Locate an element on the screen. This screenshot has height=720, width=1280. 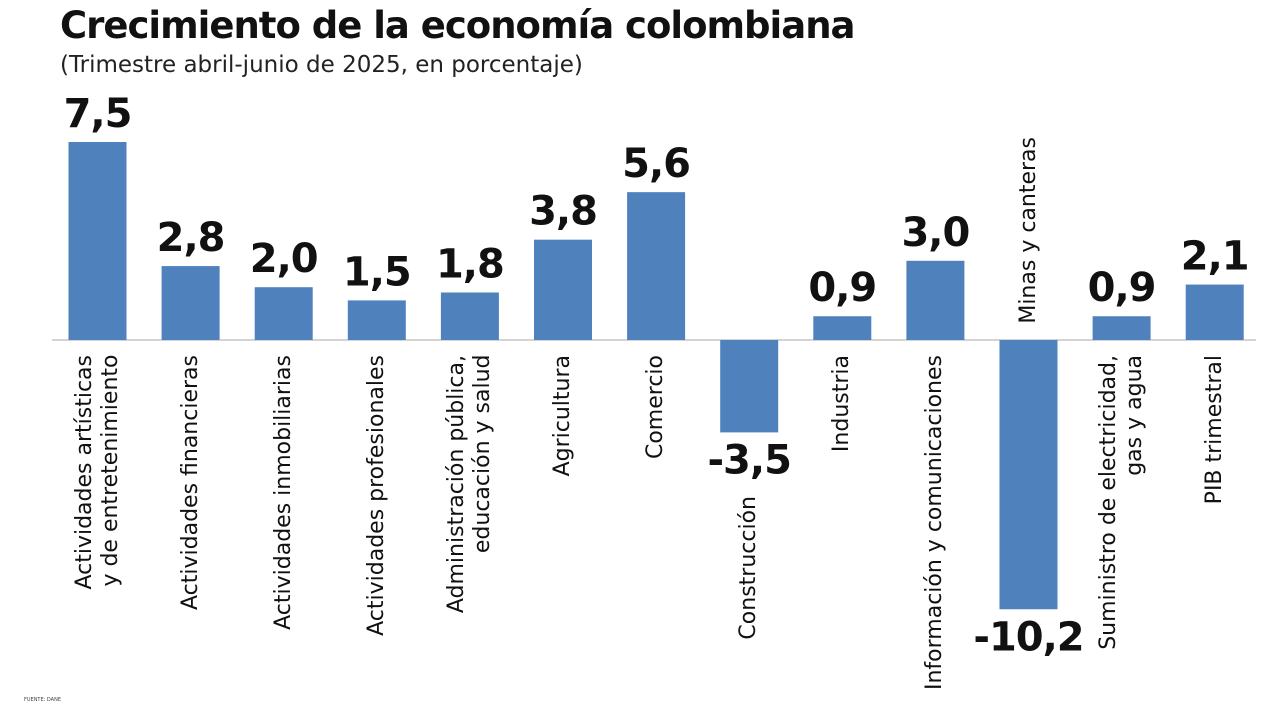
value-label: -10,2 is located at coordinates (1028, 637).